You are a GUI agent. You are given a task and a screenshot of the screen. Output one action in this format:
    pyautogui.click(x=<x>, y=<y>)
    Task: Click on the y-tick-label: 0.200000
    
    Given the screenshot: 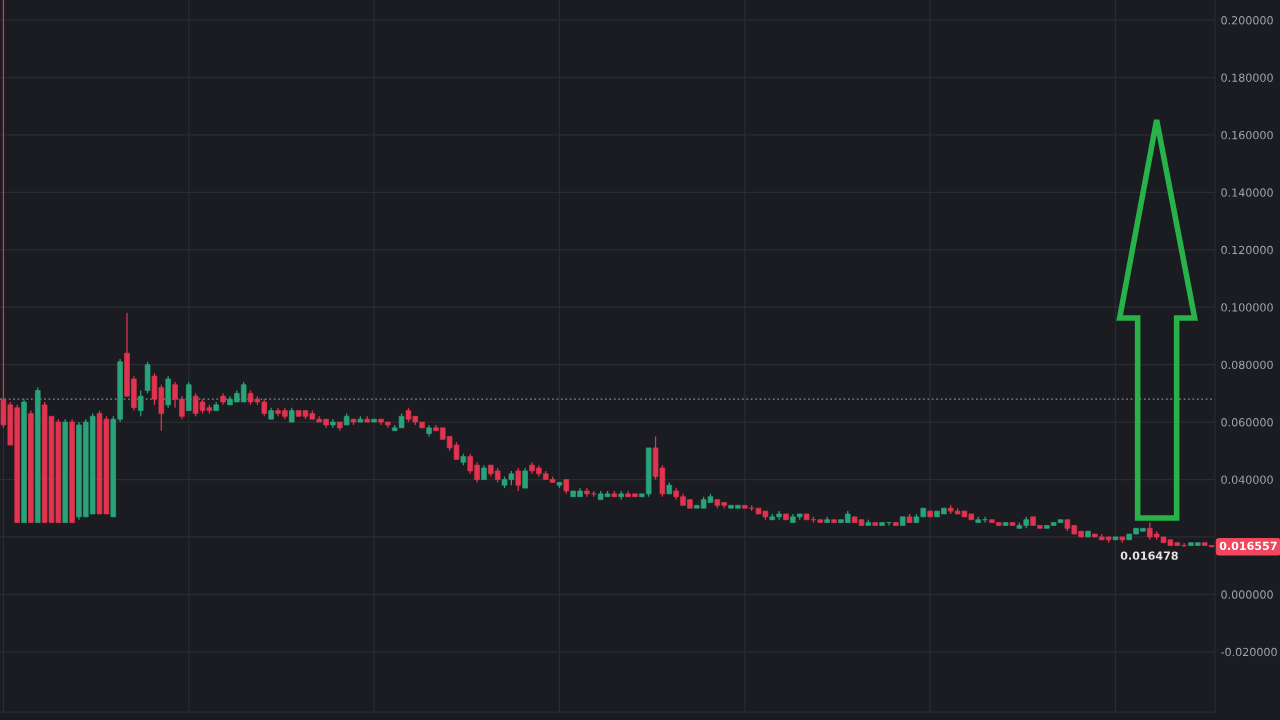 What is the action you would take?
    pyautogui.click(x=1247, y=20)
    